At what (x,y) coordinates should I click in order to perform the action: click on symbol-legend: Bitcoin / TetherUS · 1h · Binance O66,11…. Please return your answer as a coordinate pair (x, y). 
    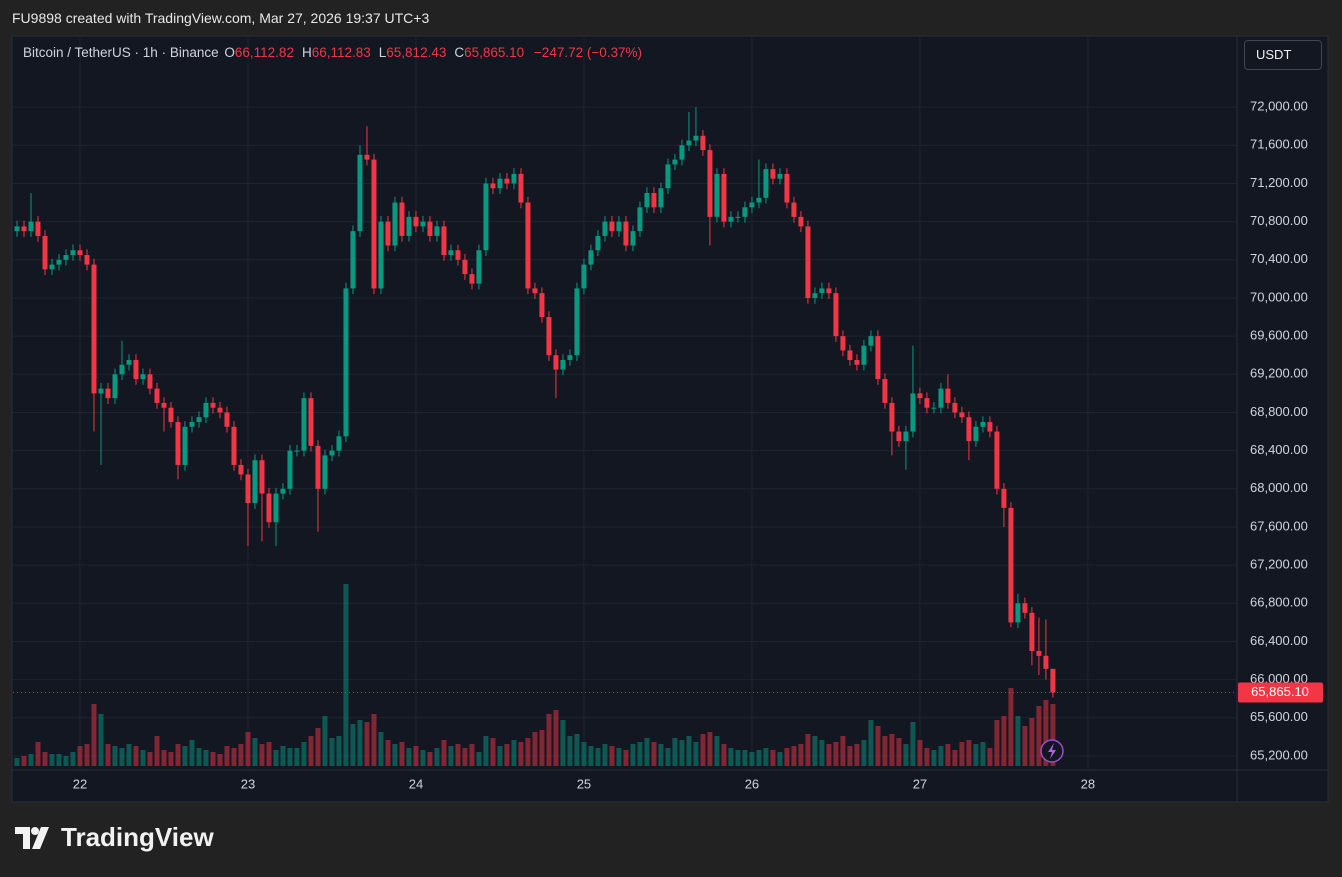
    Looking at the image, I should click on (335, 52).